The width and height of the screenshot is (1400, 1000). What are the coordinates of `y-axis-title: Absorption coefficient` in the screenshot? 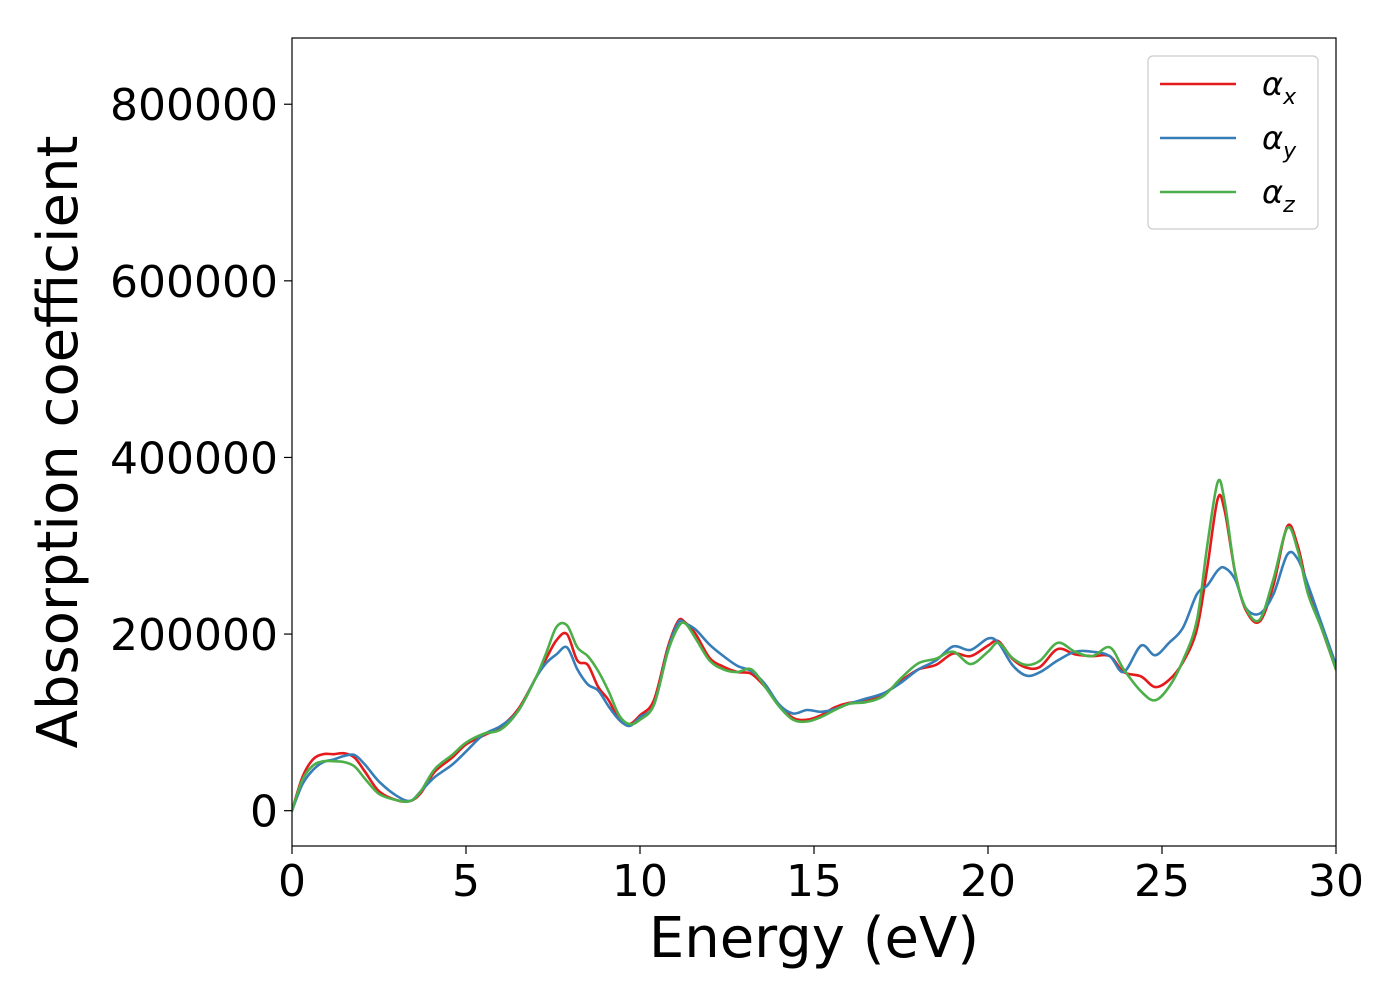 It's located at (58, 442).